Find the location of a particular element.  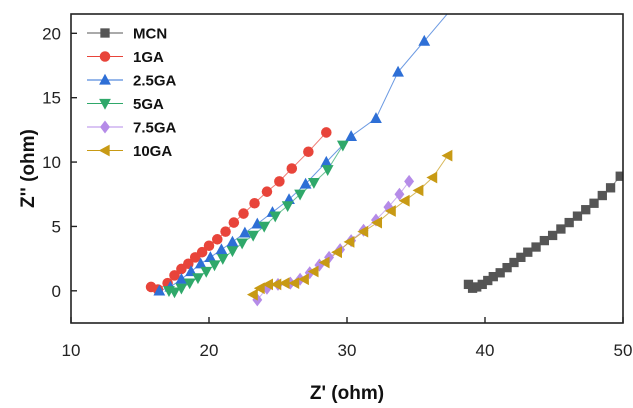

y-tick-label: 15 is located at coordinates (51, 98).